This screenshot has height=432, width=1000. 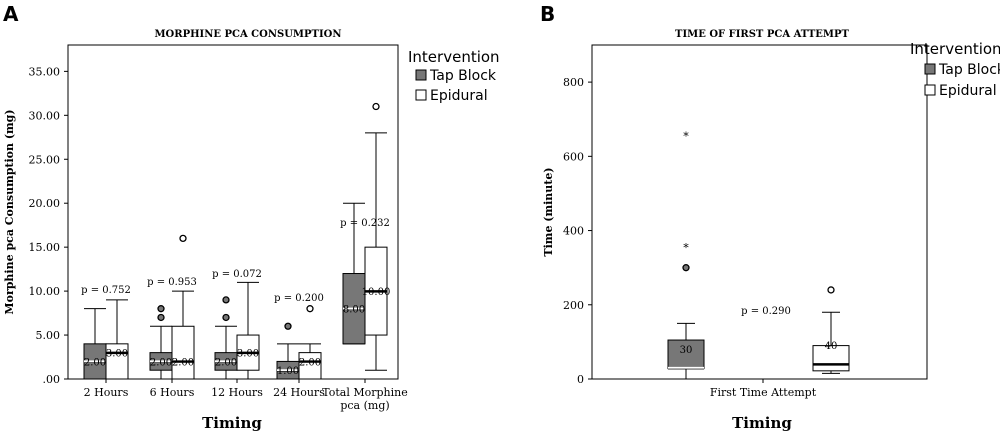 I want to click on chart-a-xtick-label: 24 Hours, so click(x=299, y=392).